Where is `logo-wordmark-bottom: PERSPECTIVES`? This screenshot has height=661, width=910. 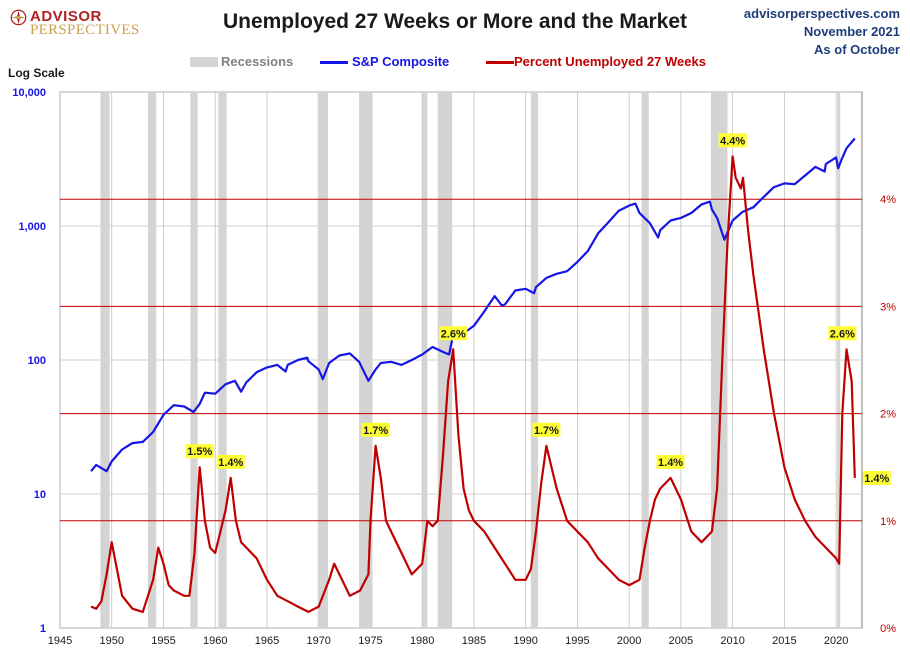
logo-wordmark-bottom: PERSPECTIVES is located at coordinates (85, 30).